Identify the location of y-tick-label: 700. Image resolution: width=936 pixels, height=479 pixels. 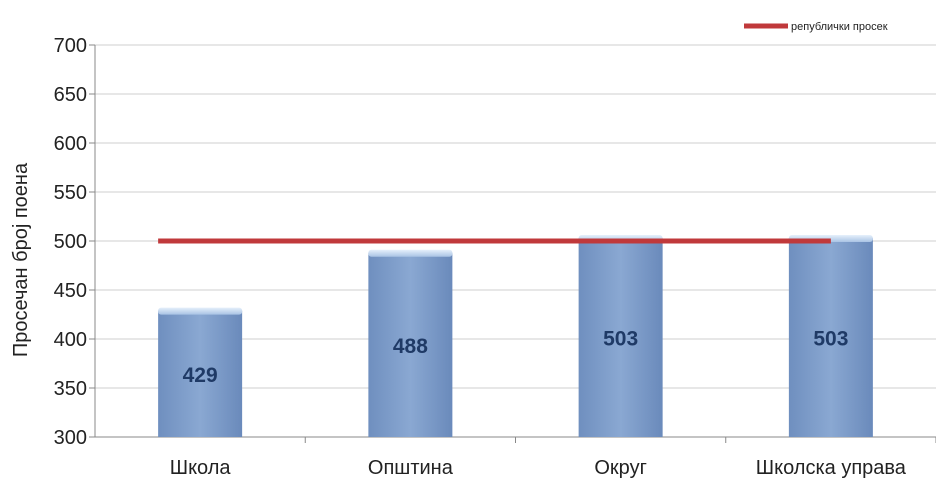
(70, 46).